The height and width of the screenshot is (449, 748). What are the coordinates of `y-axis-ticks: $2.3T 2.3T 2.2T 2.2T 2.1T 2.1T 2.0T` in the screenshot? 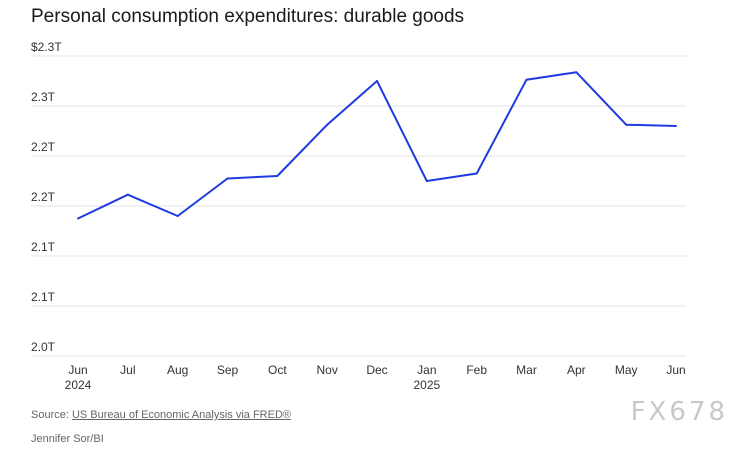 It's located at (46, 197).